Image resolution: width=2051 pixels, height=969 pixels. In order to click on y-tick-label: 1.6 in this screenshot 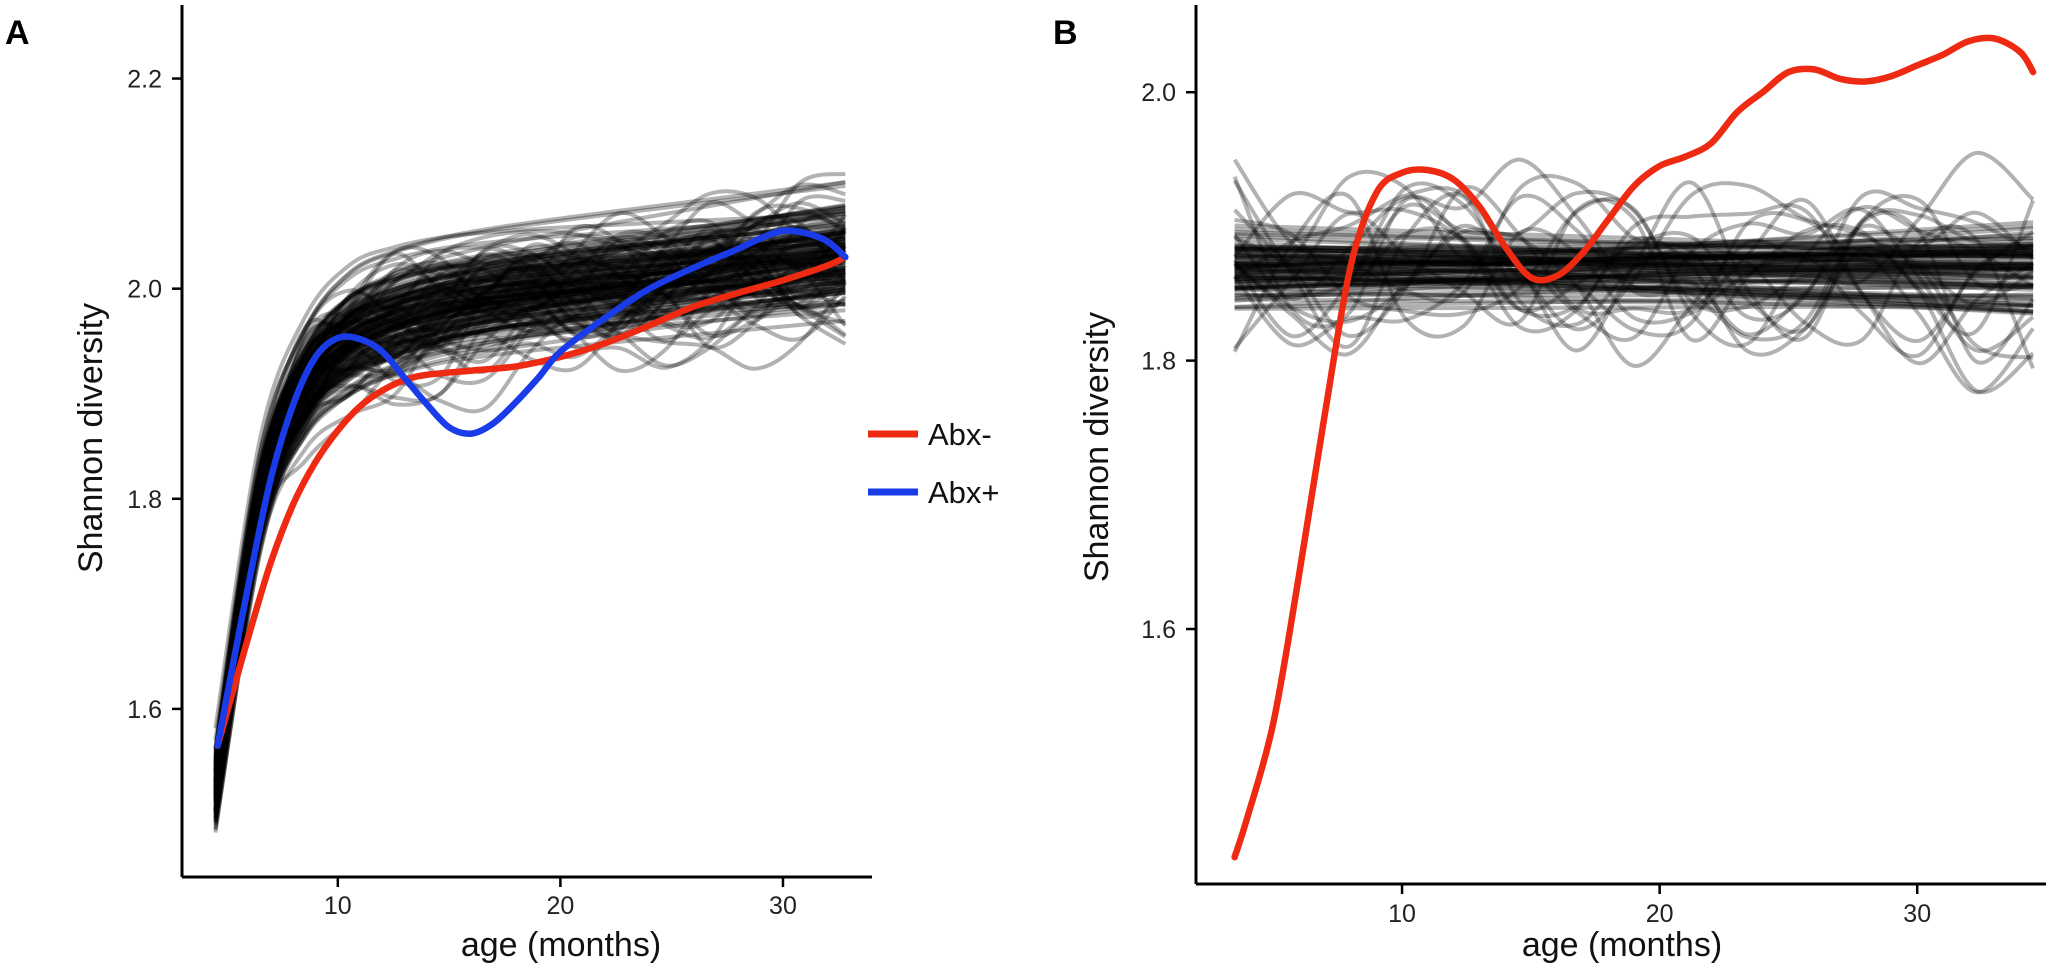, I will do `click(144, 710)`.